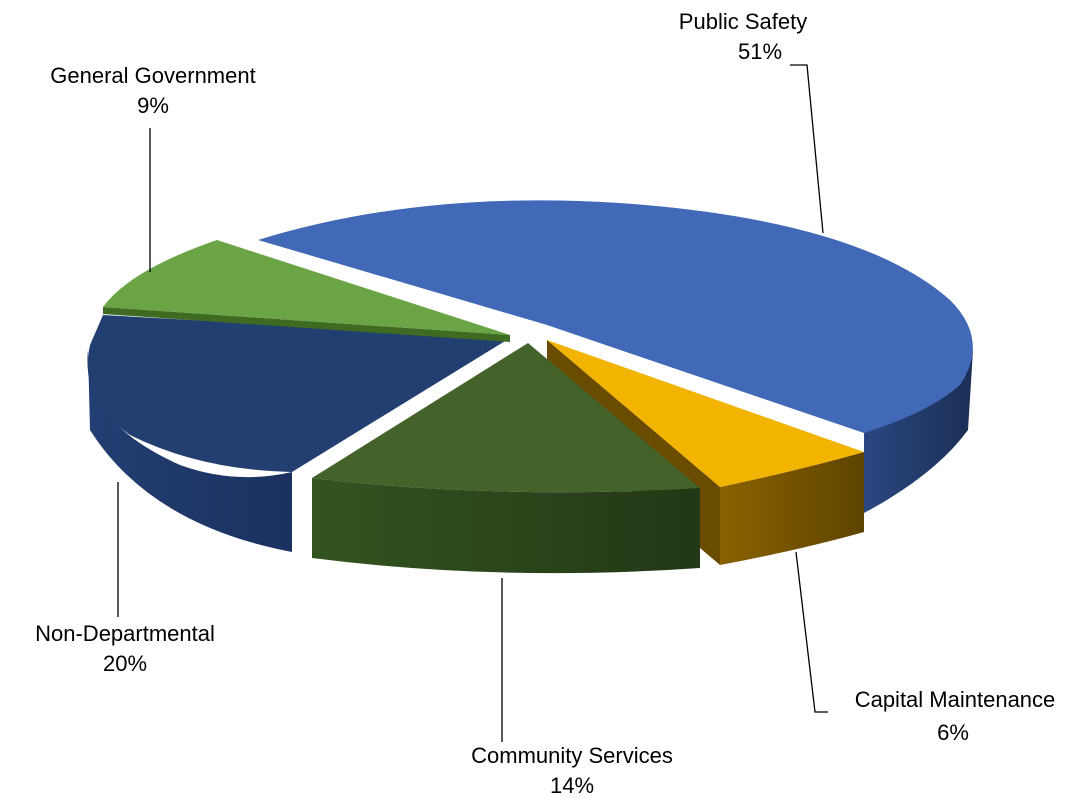 The image size is (1092, 798). I want to click on slice-community-services-top, so click(506, 418).